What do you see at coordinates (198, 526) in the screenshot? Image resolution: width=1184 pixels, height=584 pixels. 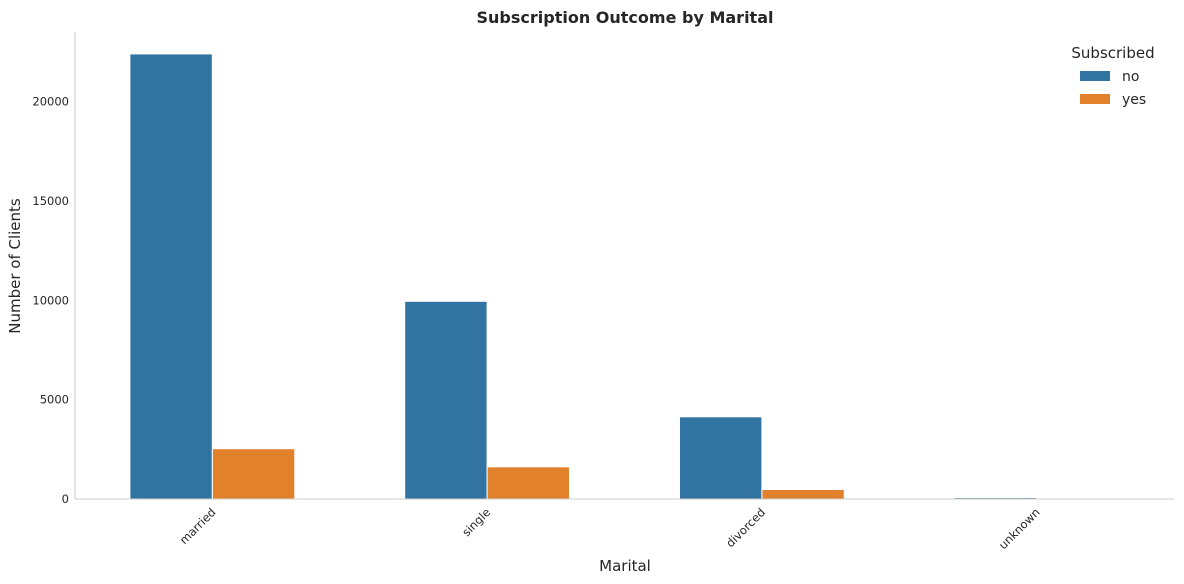 I see `x-tick-label-married: married` at bounding box center [198, 526].